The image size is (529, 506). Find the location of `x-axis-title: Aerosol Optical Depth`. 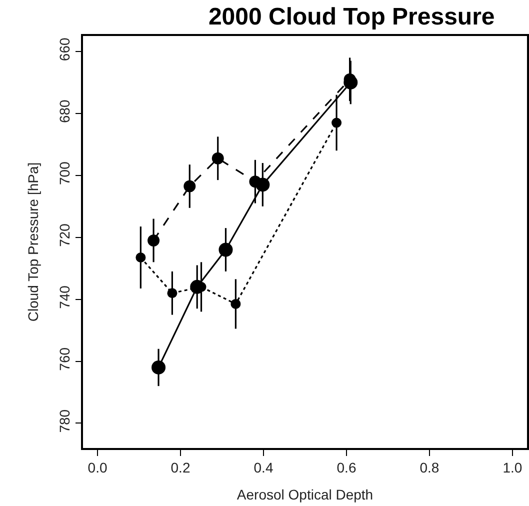

x-axis-title: Aerosol Optical Depth is located at coordinates (305, 494).